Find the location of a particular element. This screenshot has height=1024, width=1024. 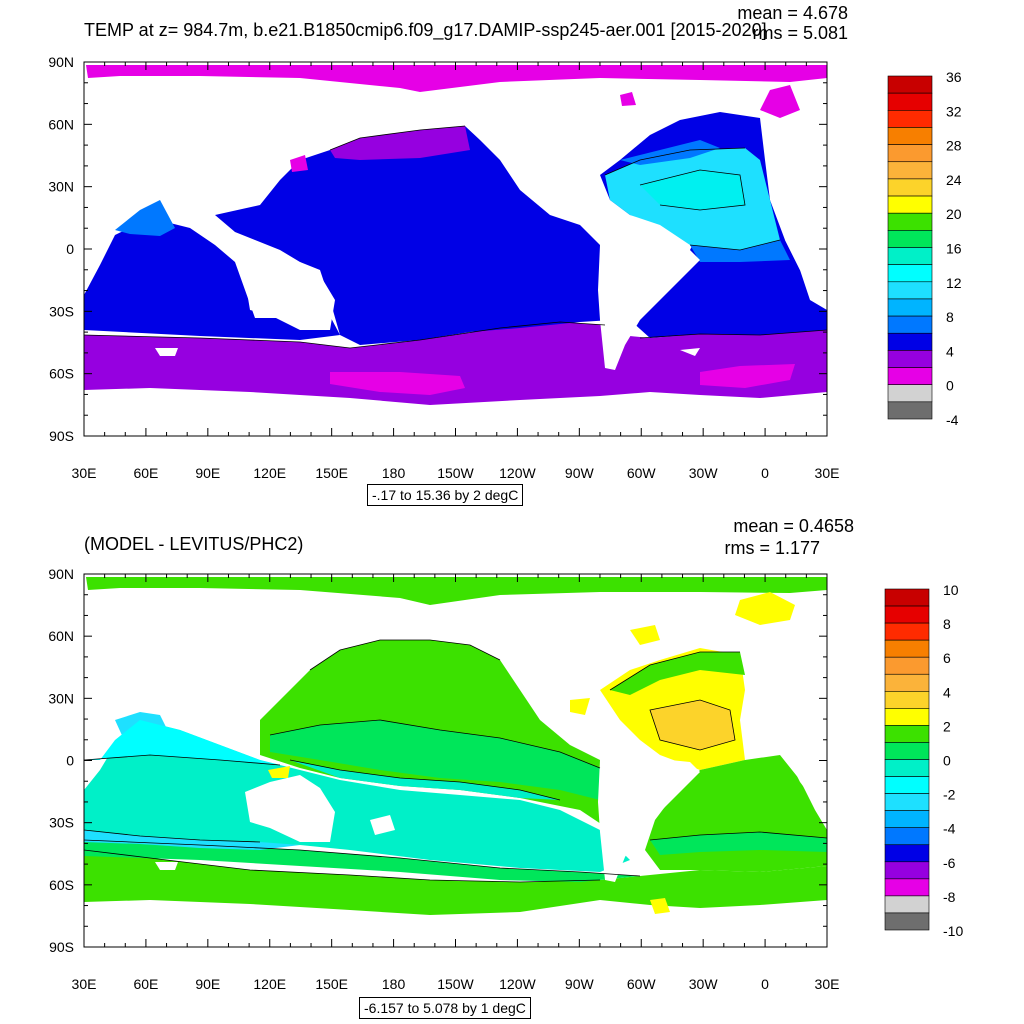

colorbar-label: -6 is located at coordinates (949, 863).